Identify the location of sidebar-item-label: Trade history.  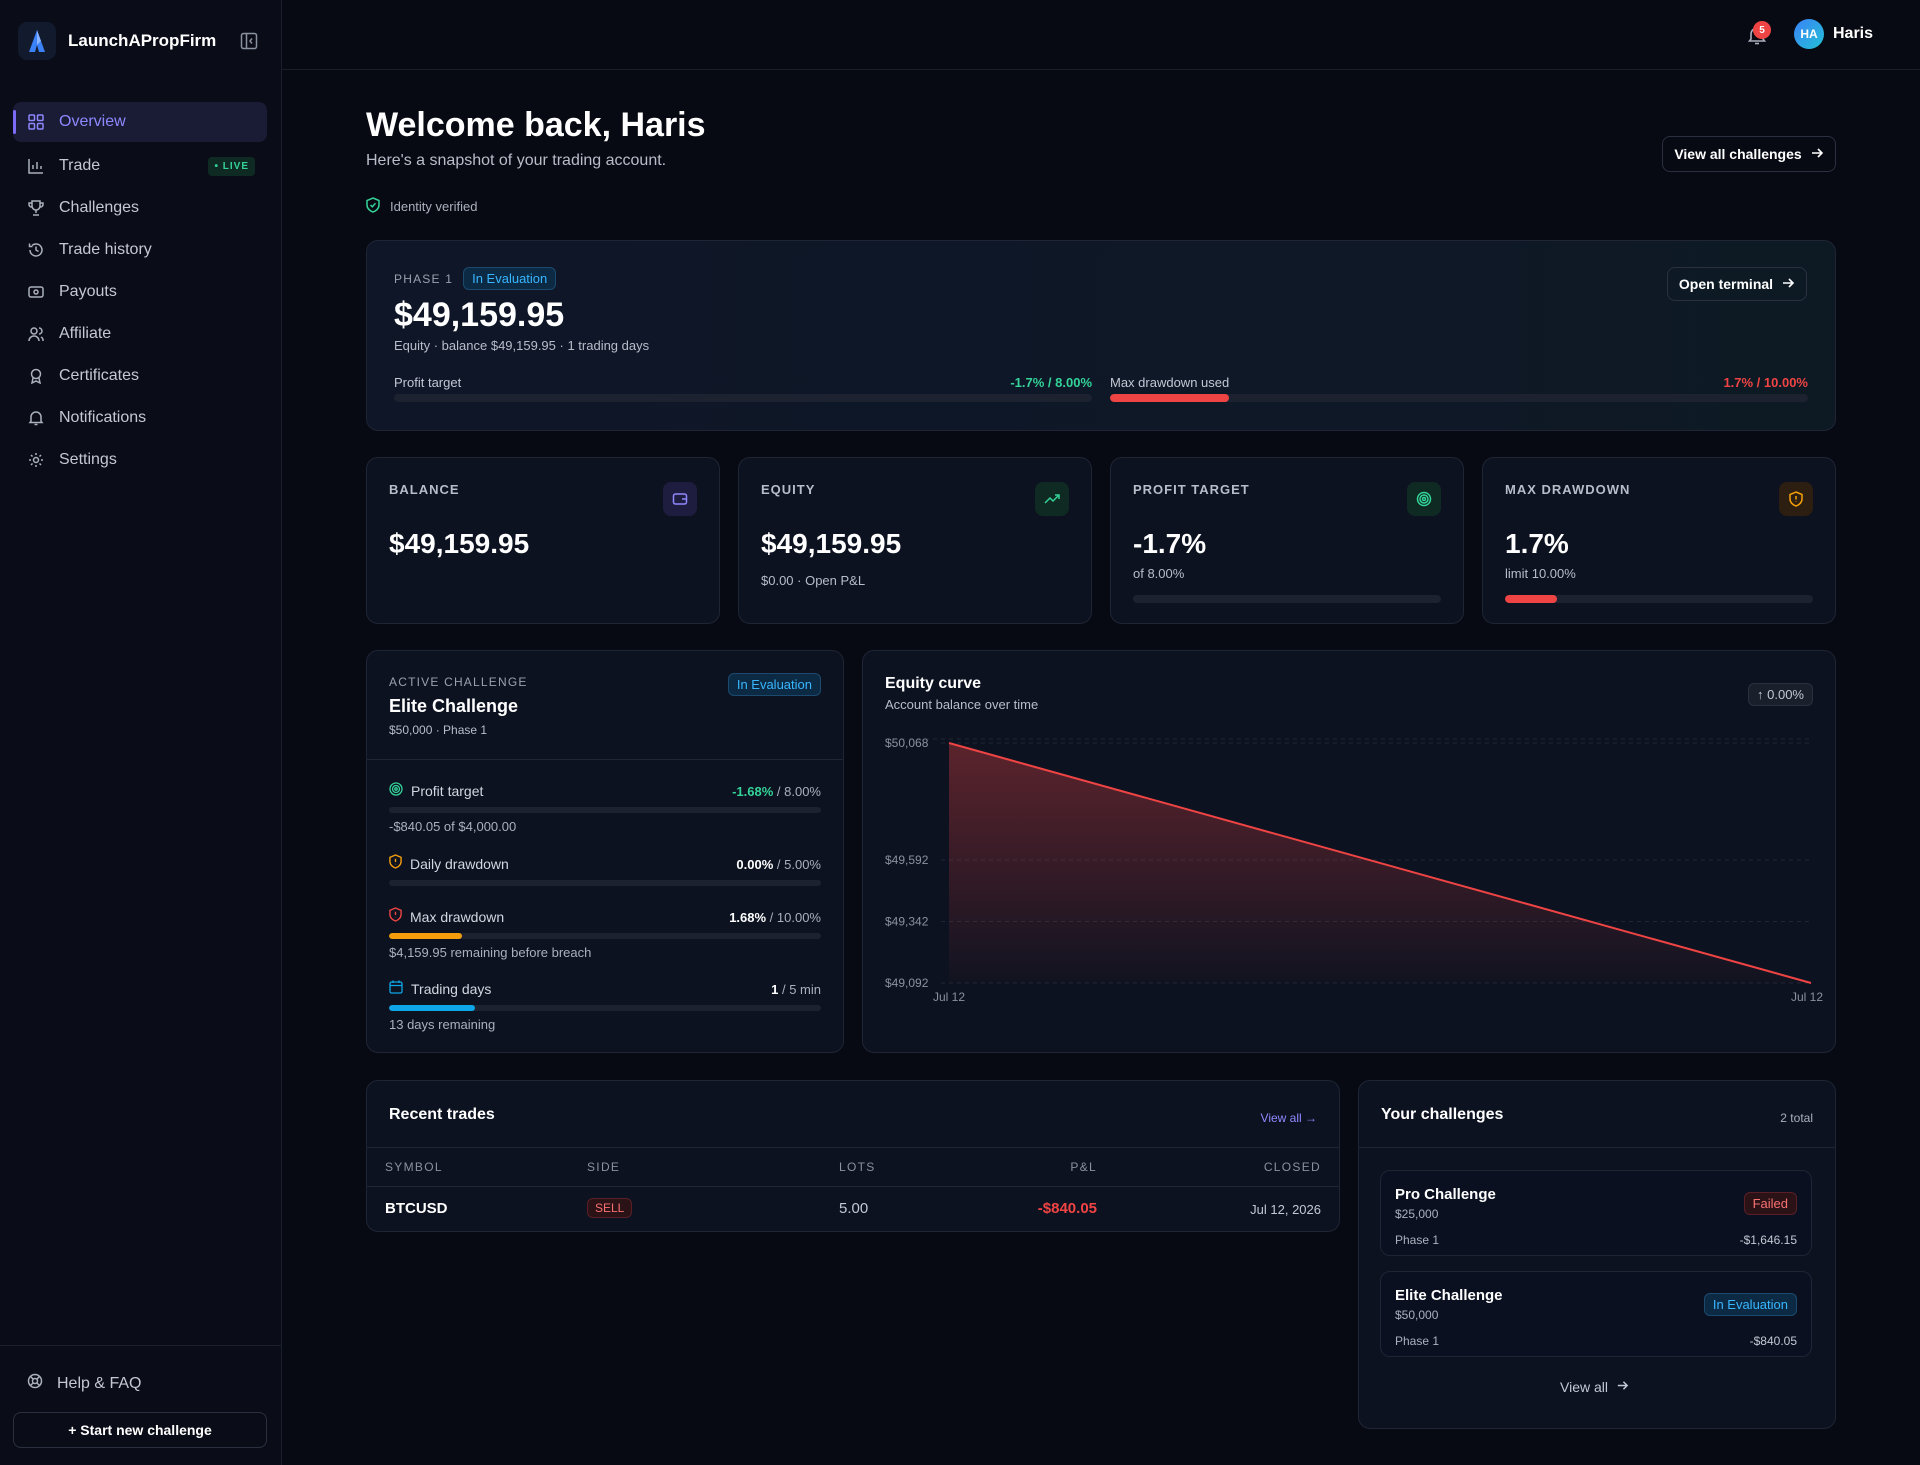
(105, 249).